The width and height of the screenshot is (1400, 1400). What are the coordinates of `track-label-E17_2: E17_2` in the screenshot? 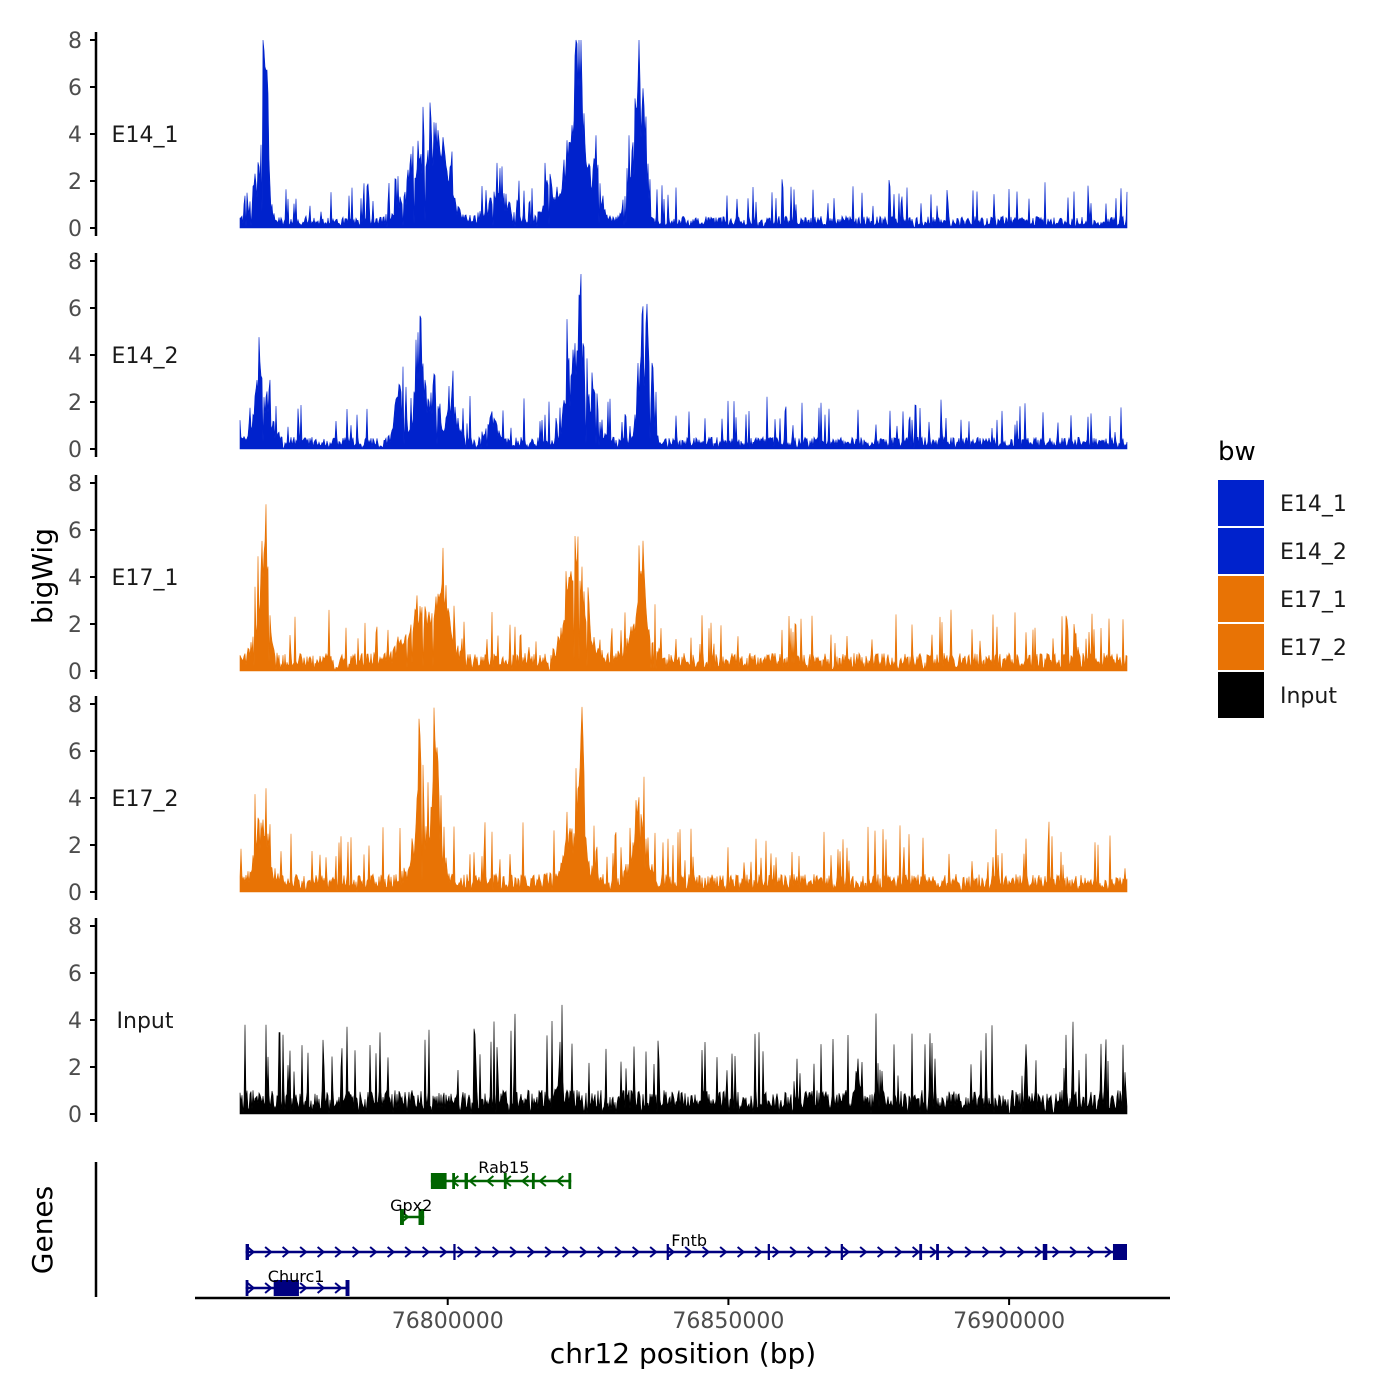 It's located at (145, 799).